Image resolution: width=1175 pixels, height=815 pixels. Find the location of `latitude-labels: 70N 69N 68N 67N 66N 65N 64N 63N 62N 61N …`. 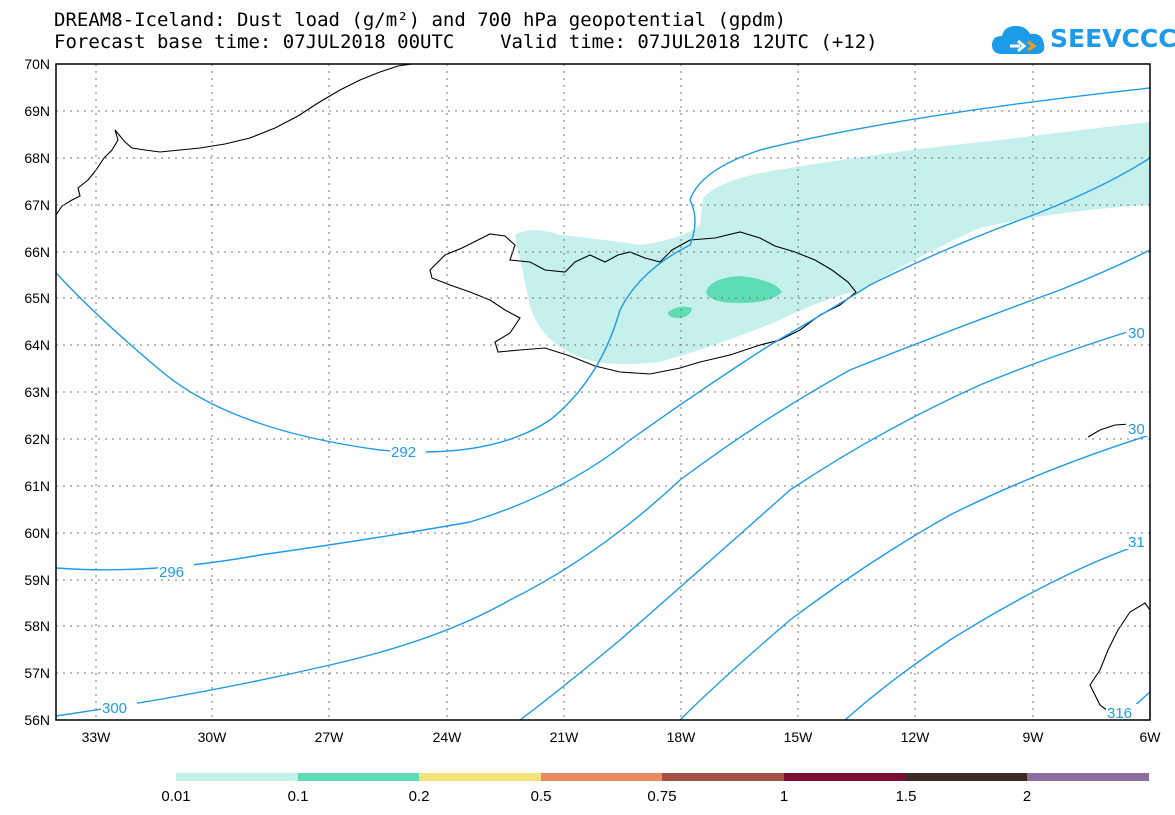

latitude-labels: 70N 69N 68N 67N 66N 65N 64N 63N 62N 61N … is located at coordinates (37, 392).